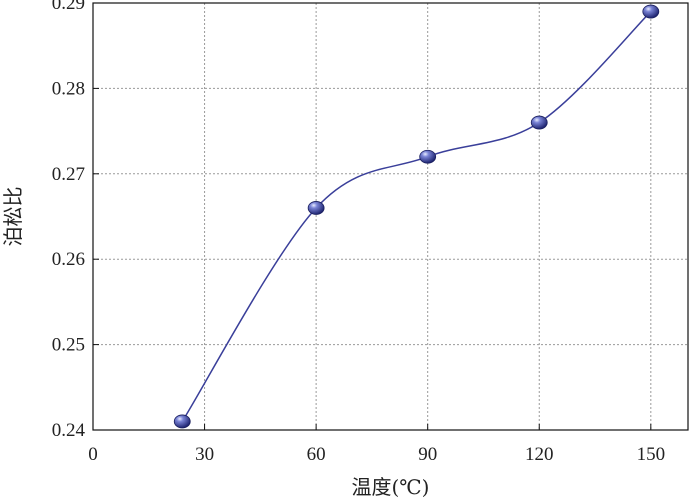 The image size is (700, 503). What do you see at coordinates (68, 88) in the screenshot?
I see `y-tick-label: 0.28` at bounding box center [68, 88].